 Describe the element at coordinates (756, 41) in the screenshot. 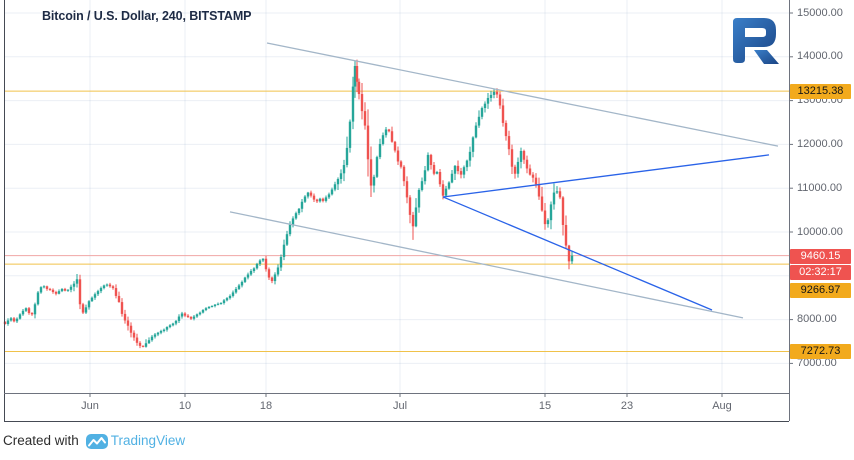

I see `roboforex-logo` at that location.